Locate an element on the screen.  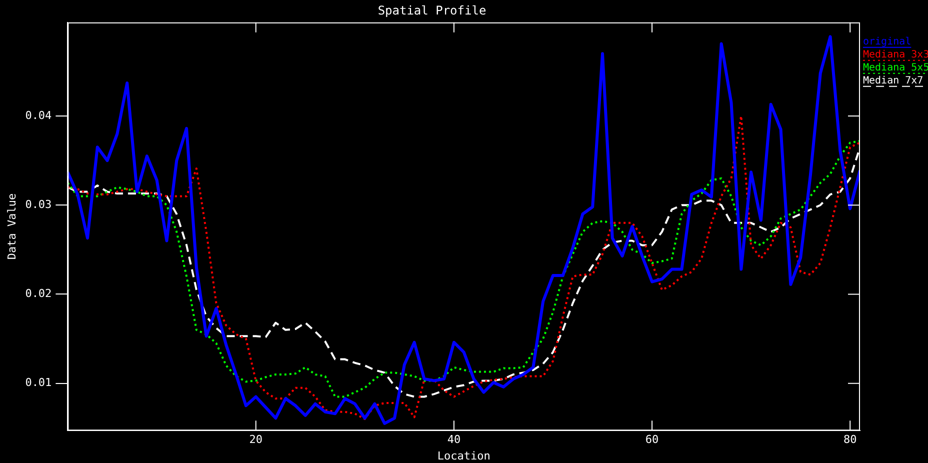
x-tick-label: 80 is located at coordinates (850, 439).